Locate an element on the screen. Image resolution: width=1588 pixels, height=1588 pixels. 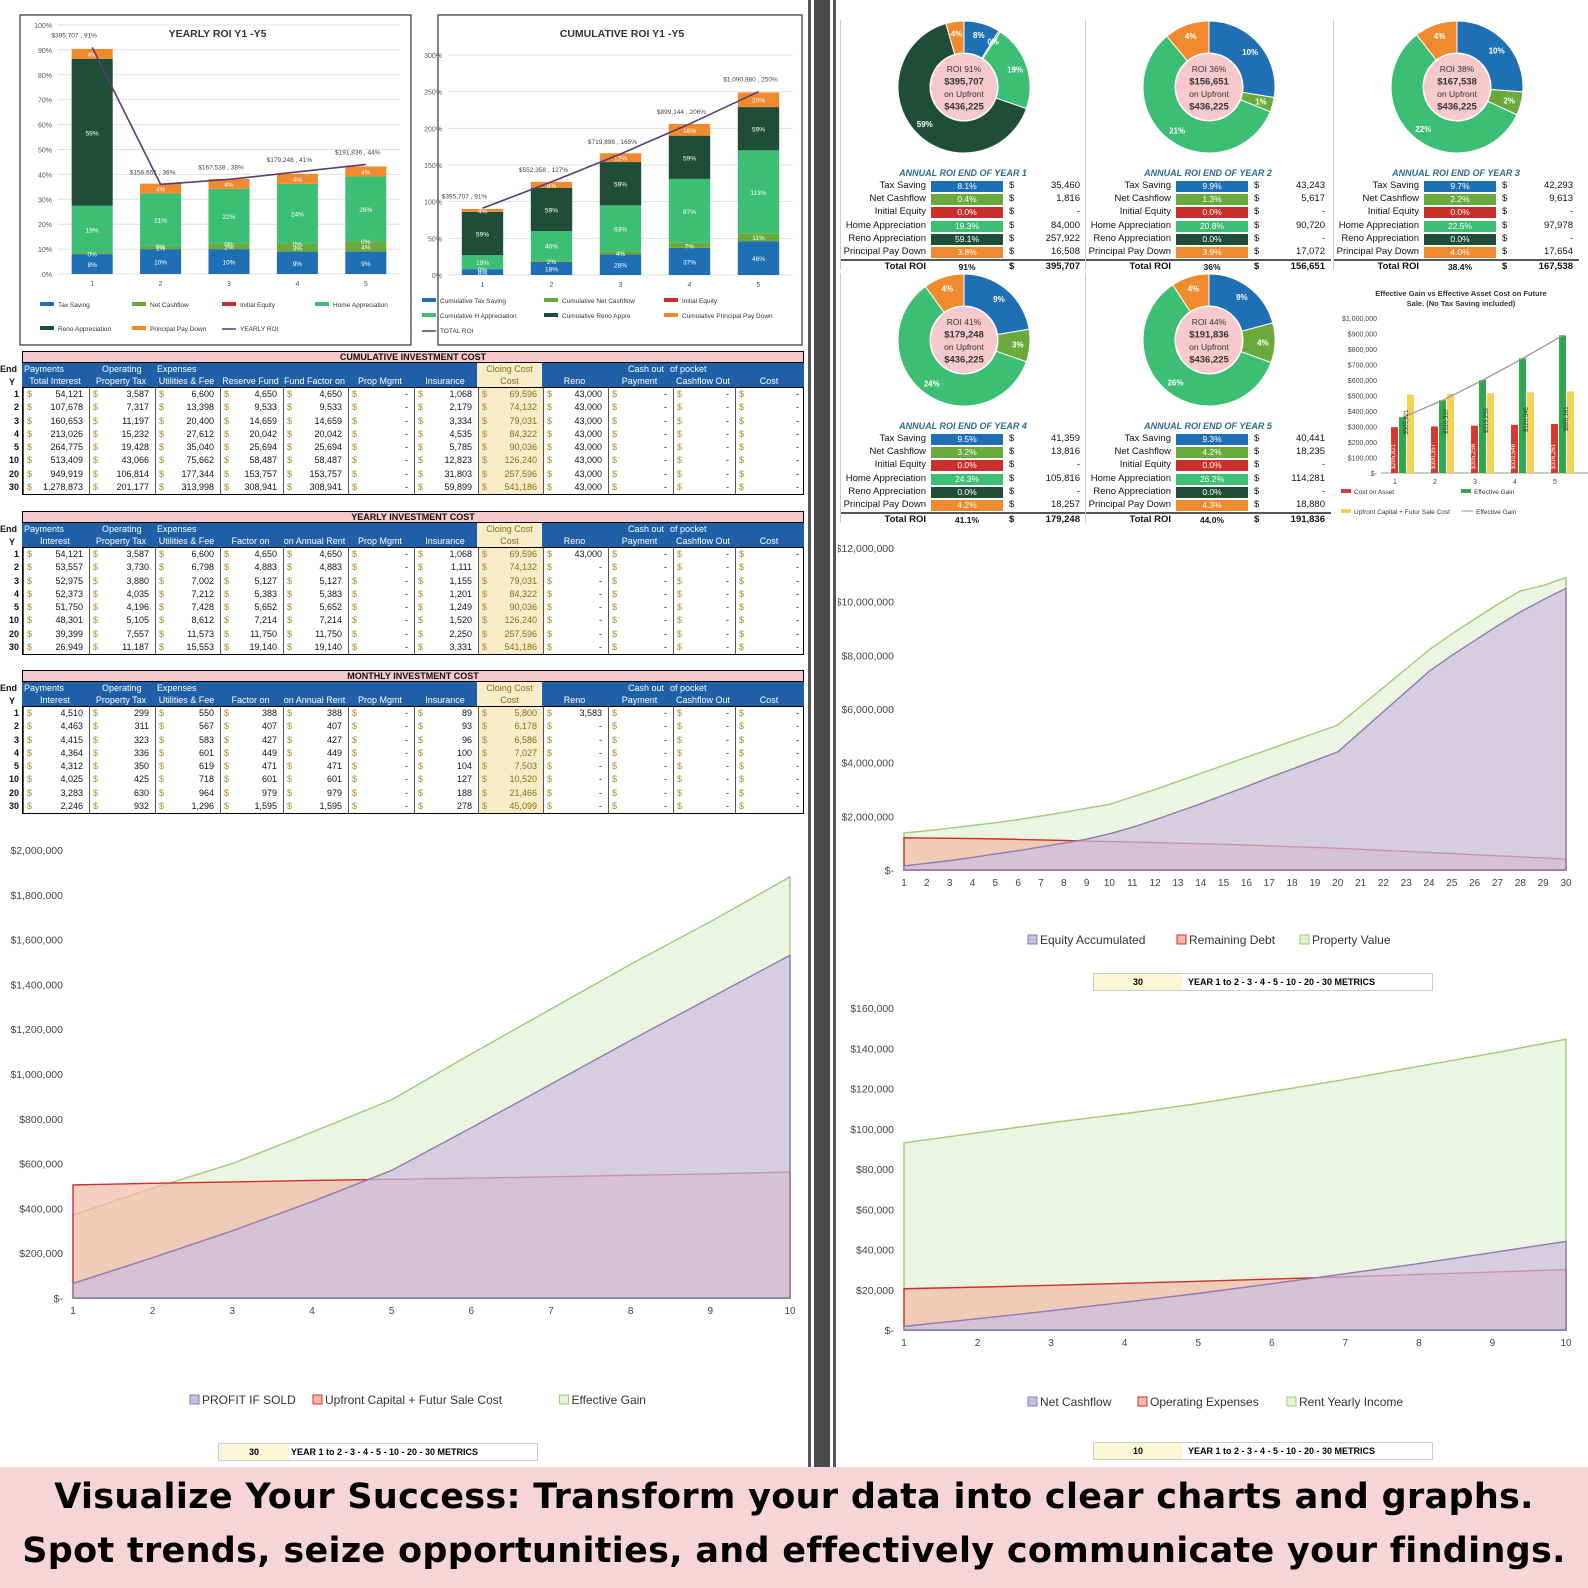
roi-row-pct: 9.9% is located at coordinates (1212, 186).